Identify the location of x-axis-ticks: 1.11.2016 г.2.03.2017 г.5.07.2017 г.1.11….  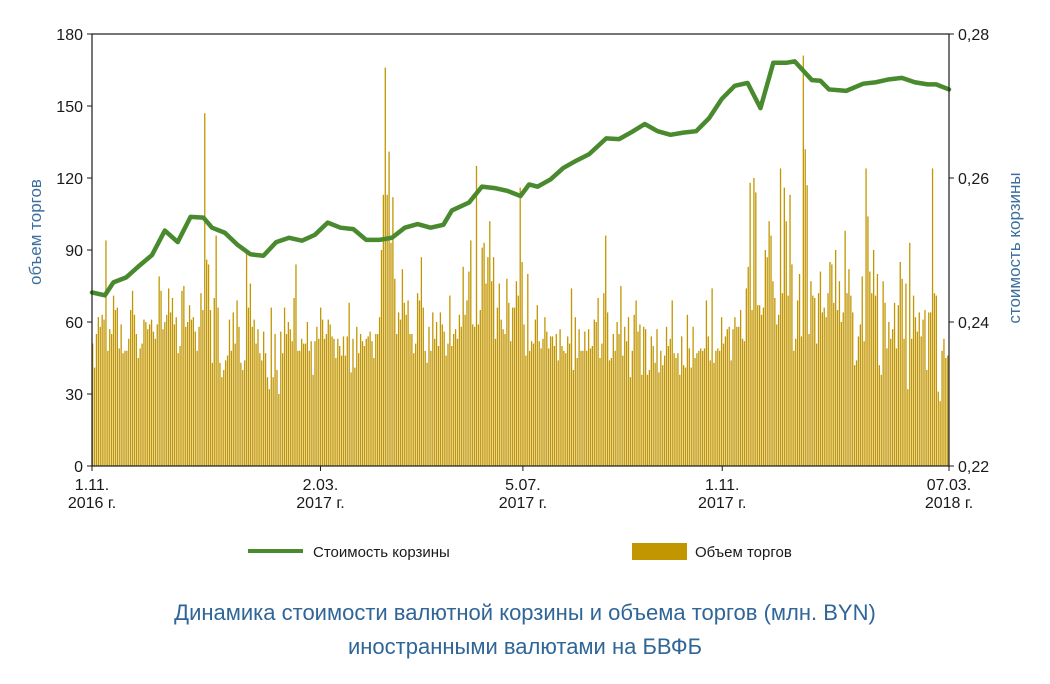
(520, 489).